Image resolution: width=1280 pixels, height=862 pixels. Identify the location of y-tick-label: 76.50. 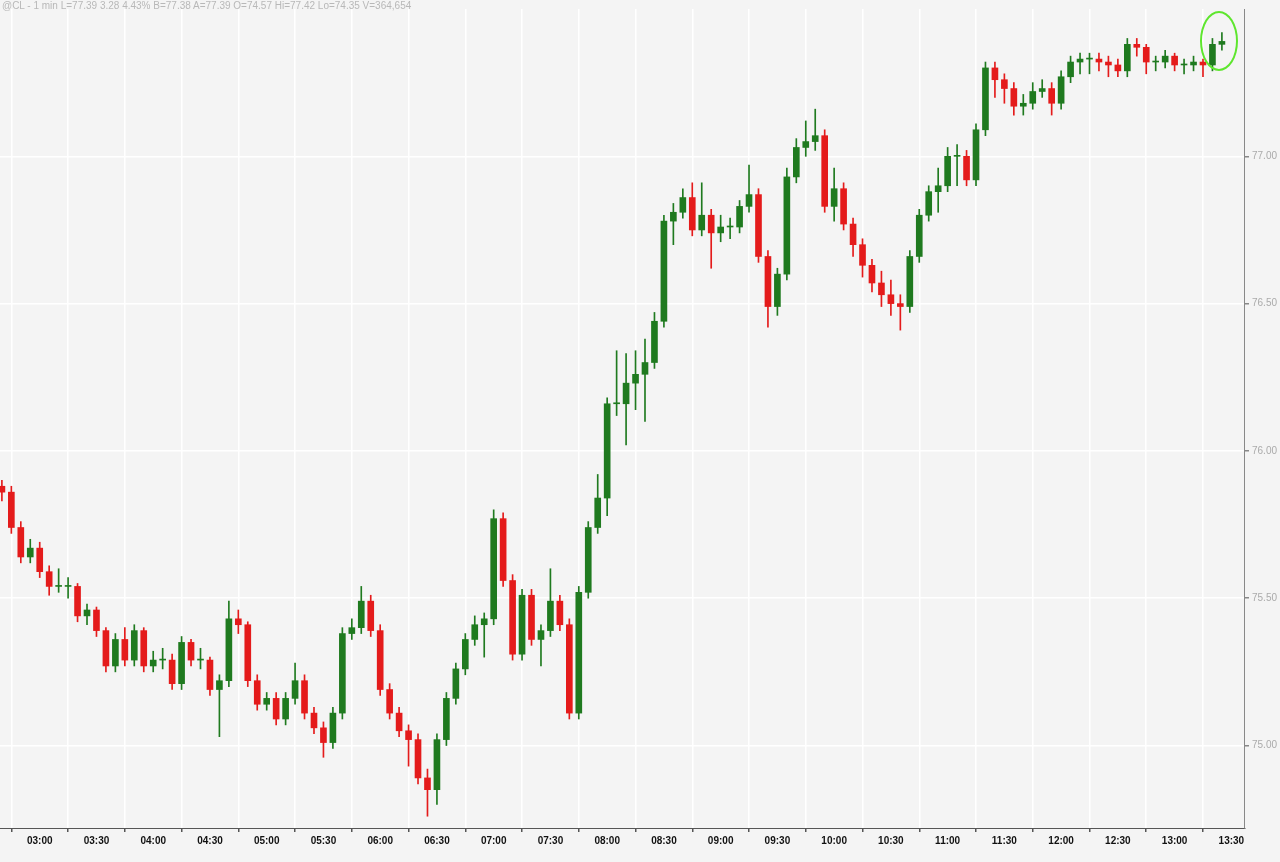
(1264, 303).